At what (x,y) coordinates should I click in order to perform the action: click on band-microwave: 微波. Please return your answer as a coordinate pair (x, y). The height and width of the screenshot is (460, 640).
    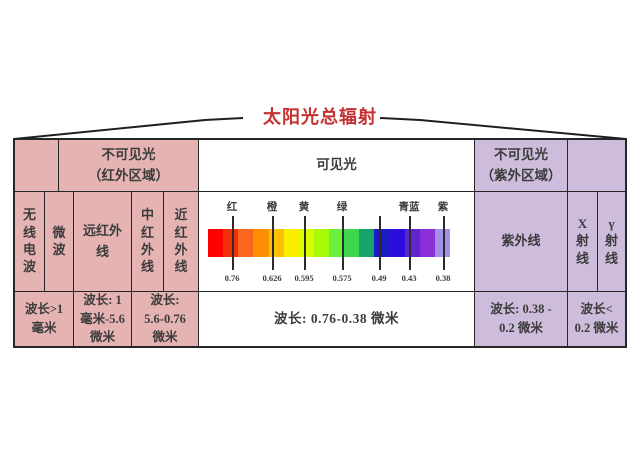
    Looking at the image, I should click on (59, 242).